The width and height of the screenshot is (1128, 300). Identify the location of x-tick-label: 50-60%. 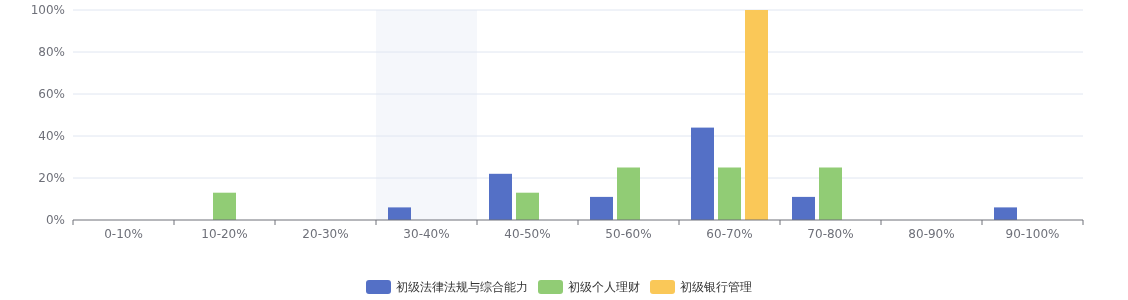
(628, 234).